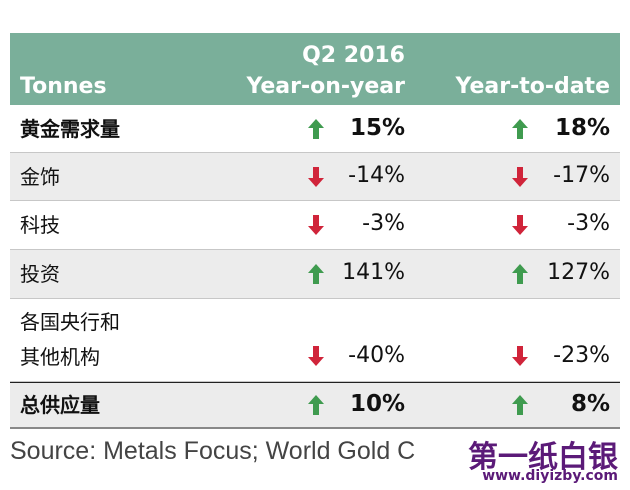 This screenshot has width=630, height=490. What do you see at coordinates (581, 175) in the screenshot?
I see `ytd-value: -17%` at bounding box center [581, 175].